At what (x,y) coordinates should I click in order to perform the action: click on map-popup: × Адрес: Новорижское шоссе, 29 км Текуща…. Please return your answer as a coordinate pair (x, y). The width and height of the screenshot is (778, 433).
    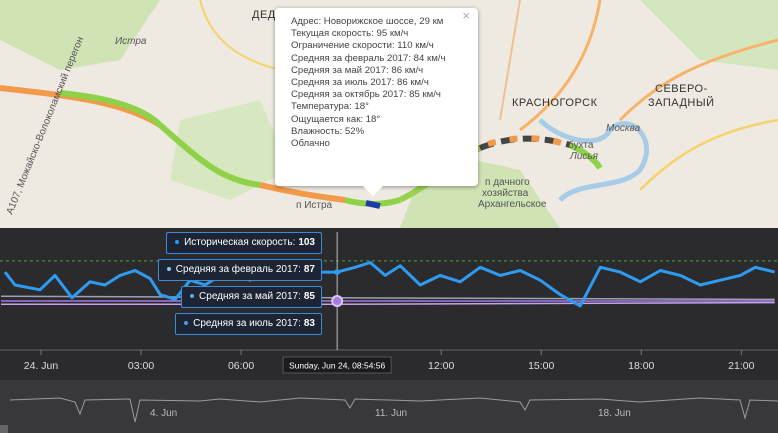
    Looking at the image, I should click on (376, 102).